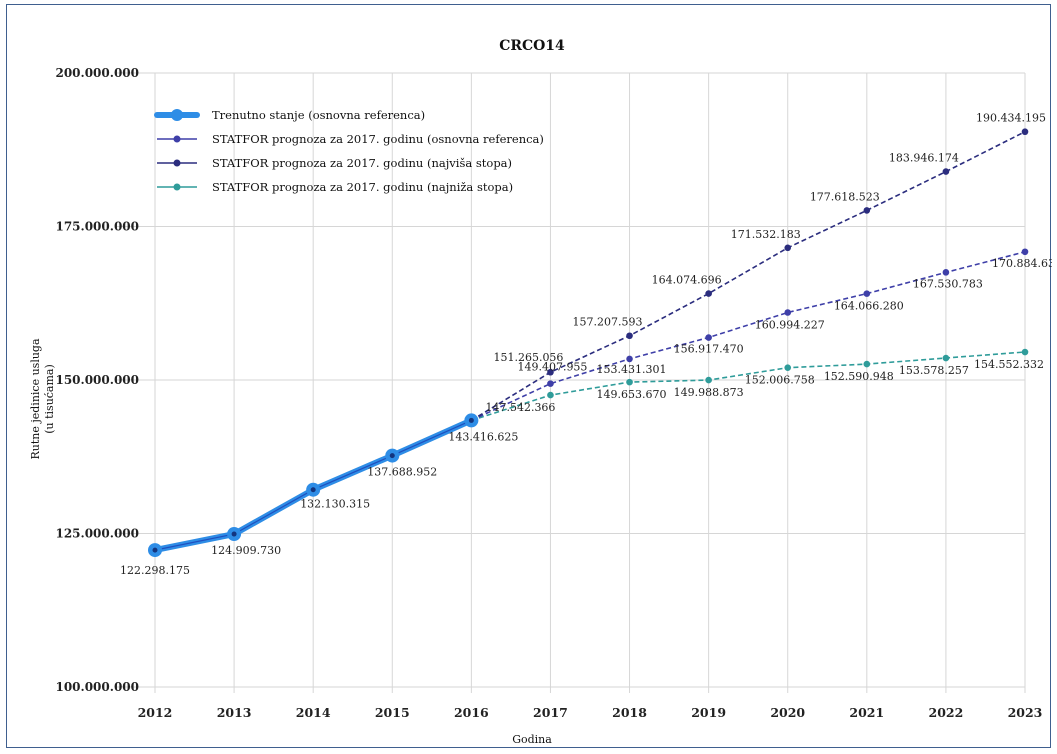  I want to click on x-tick-label: 2019, so click(708, 712).